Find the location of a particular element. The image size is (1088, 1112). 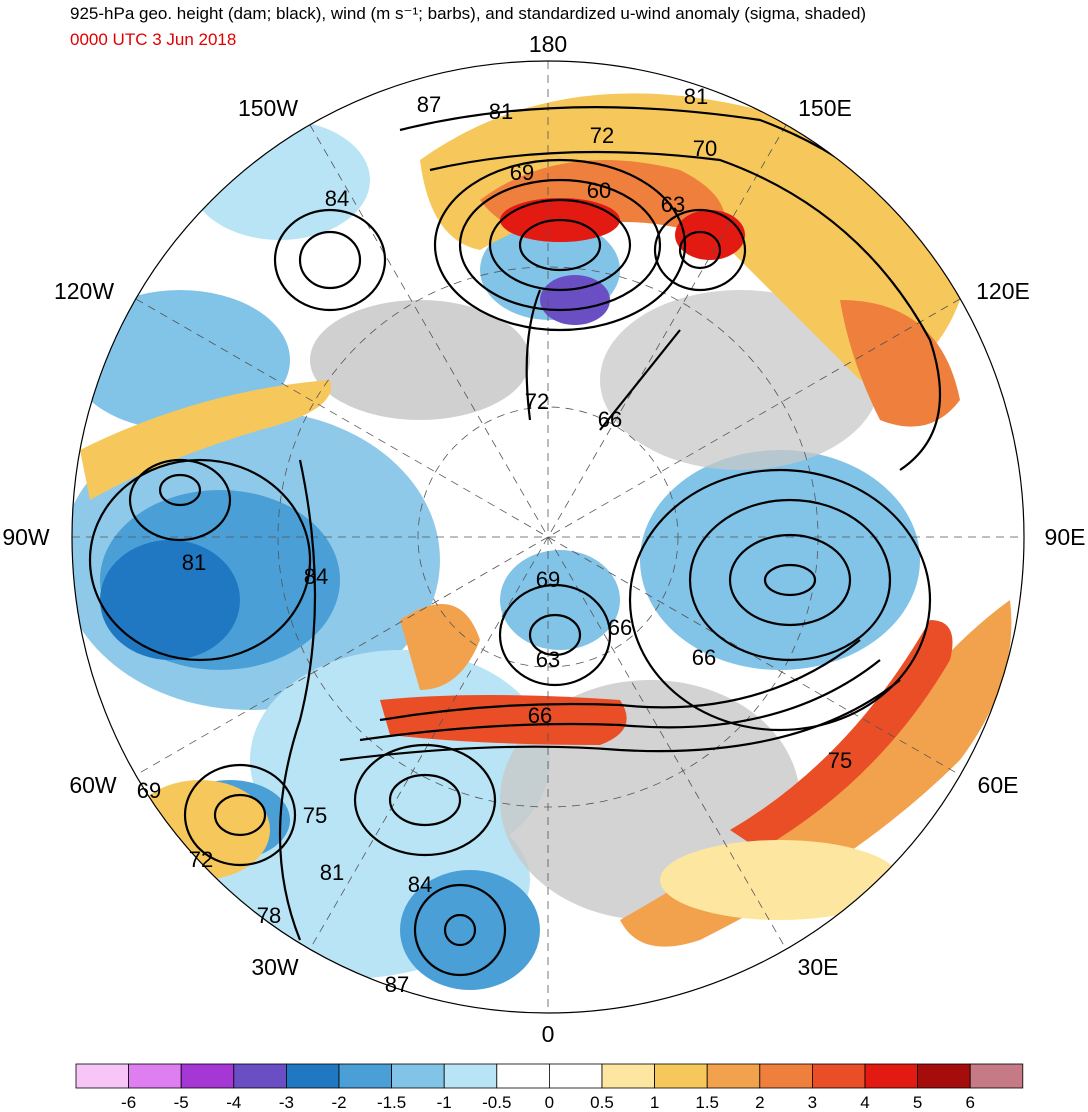

colorbar-tick-label: -1.5 is located at coordinates (391, 1102).